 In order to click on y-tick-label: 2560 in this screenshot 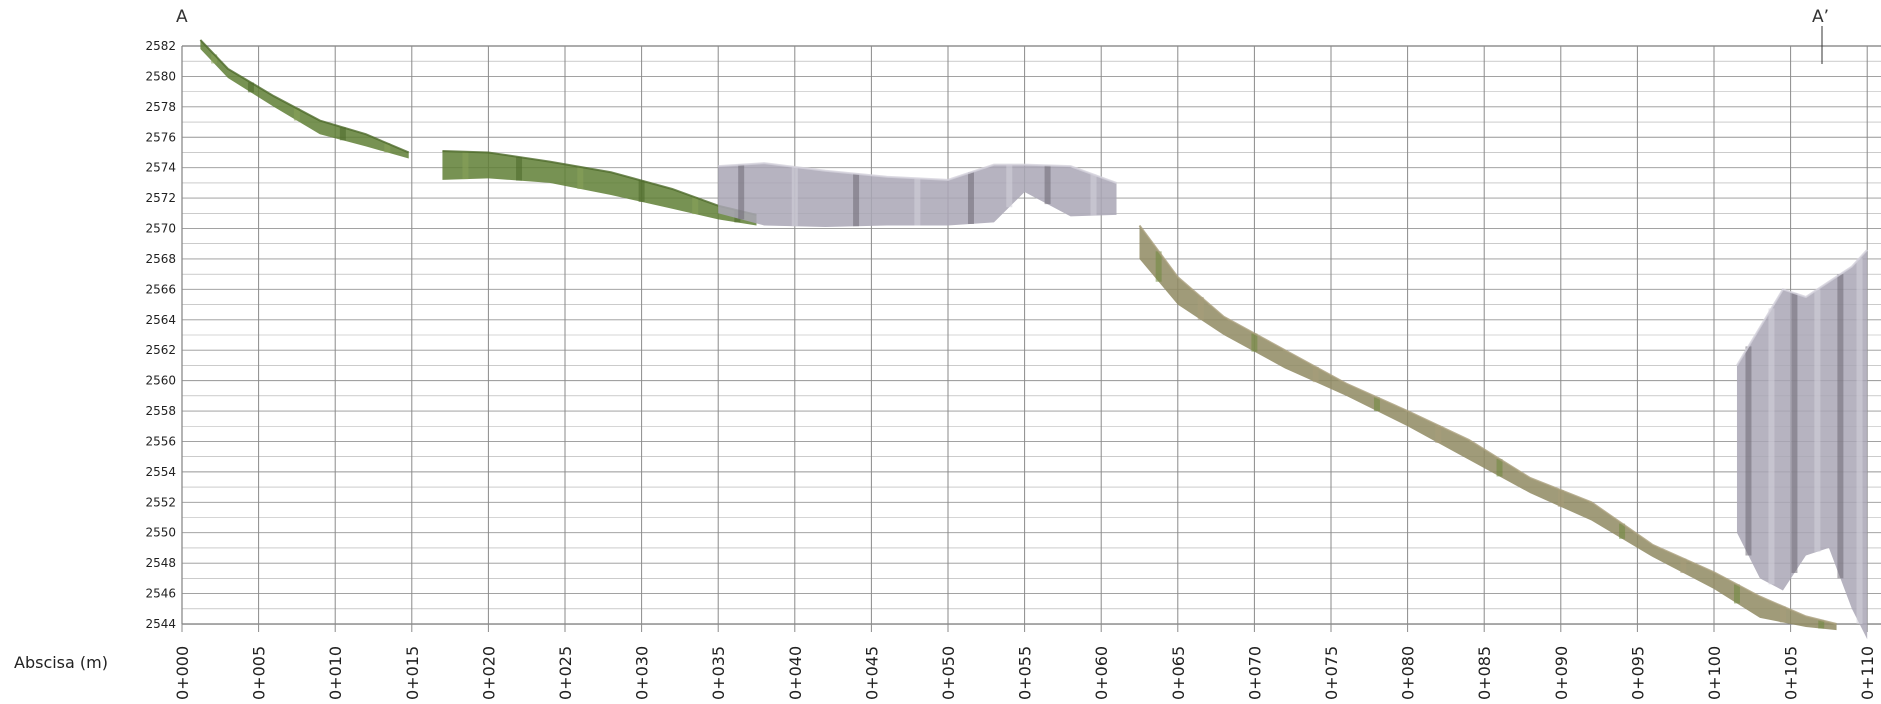, I will do `click(160, 381)`.